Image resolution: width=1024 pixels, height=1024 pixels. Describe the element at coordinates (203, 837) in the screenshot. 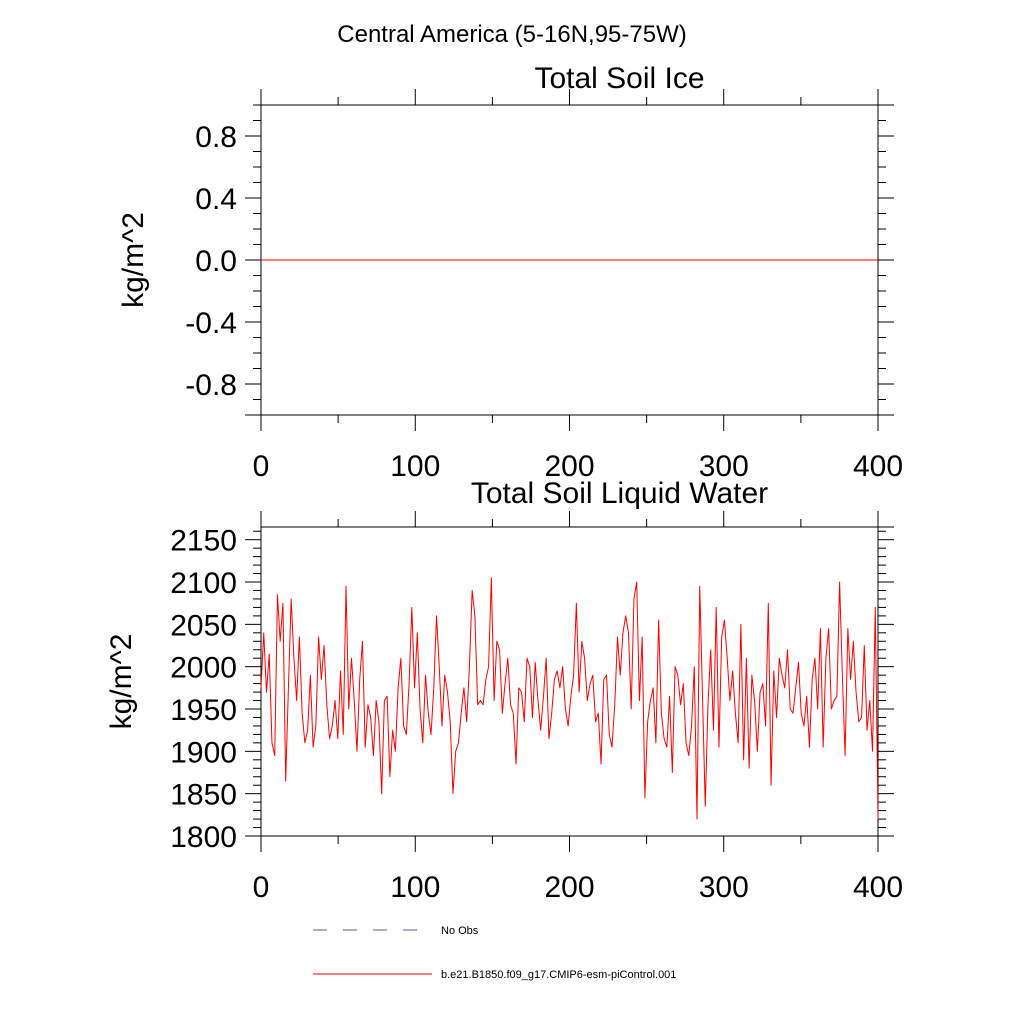

I see `y-tick-label: 1800` at that location.